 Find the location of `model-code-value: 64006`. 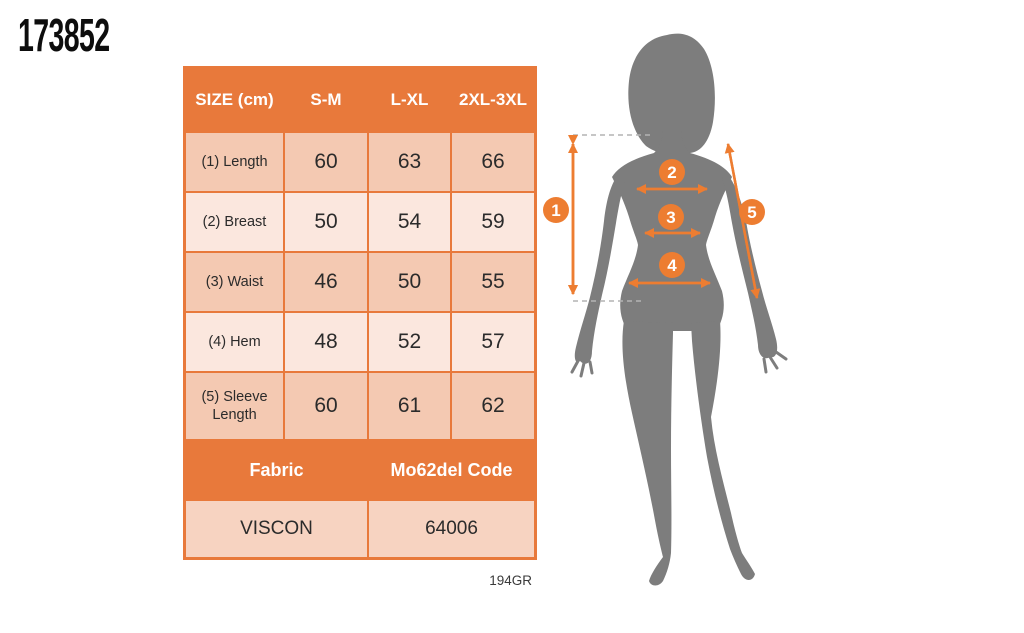

model-code-value: 64006 is located at coordinates (451, 529).